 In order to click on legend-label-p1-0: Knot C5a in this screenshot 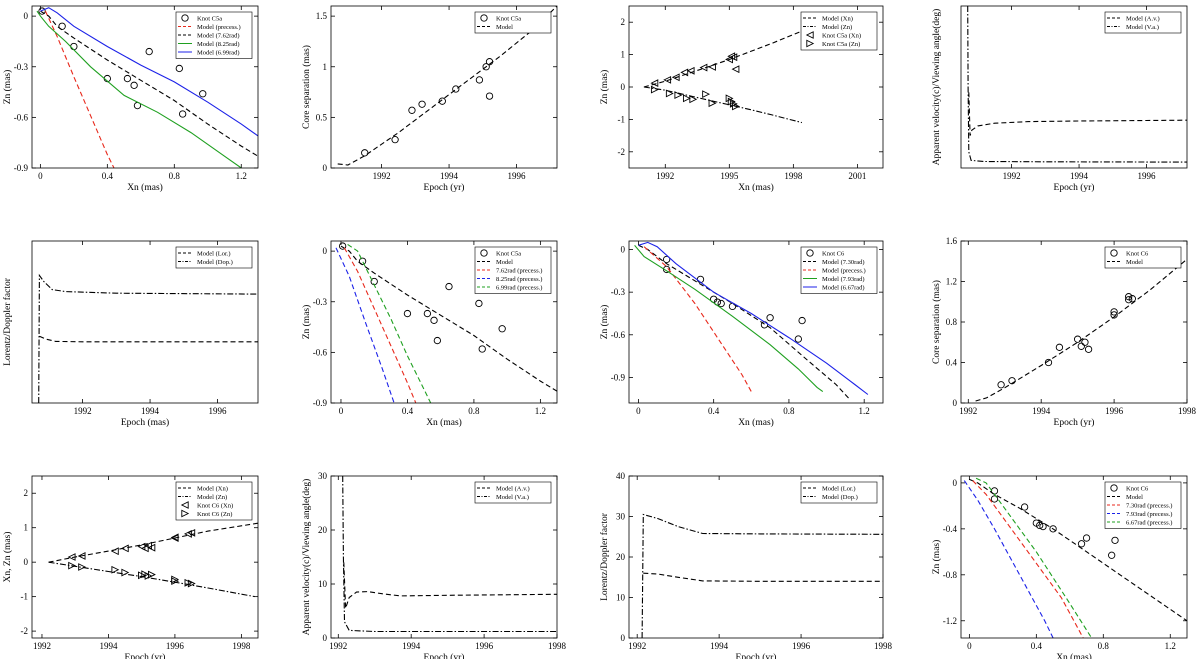, I will do `click(209, 18)`.